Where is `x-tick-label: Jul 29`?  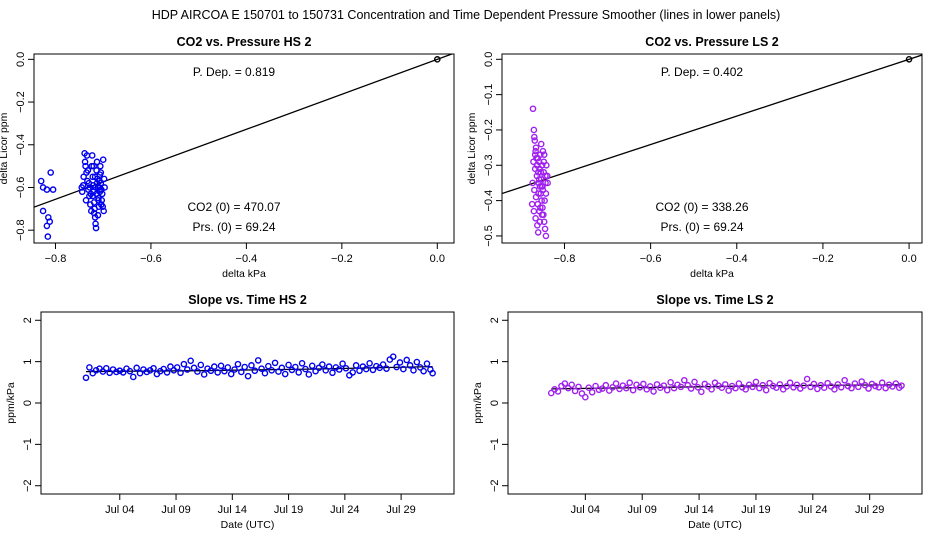 x-tick-label: Jul 29 is located at coordinates (400, 510).